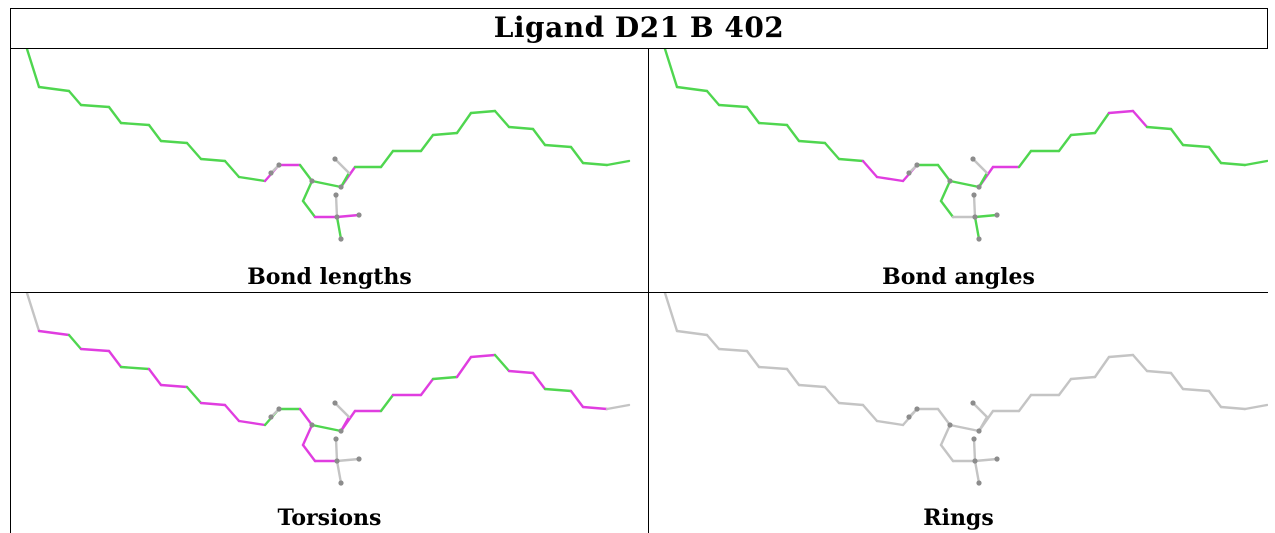 This screenshot has width=1275, height=533. What do you see at coordinates (639, 8) in the screenshot?
I see `table-border-top` at bounding box center [639, 8].